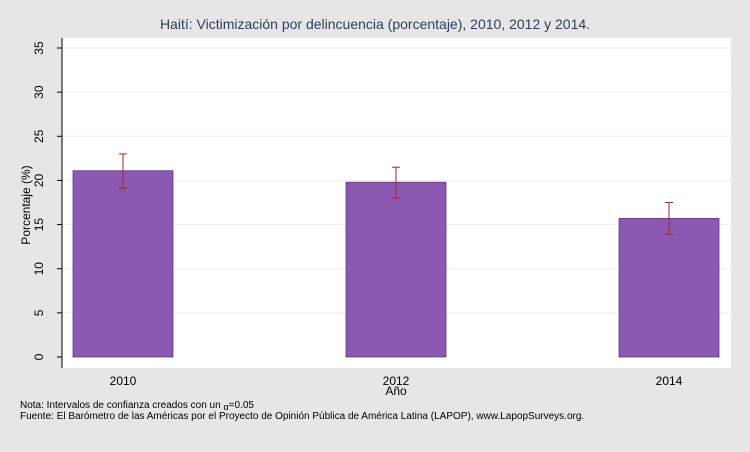 The height and width of the screenshot is (452, 750). I want to click on y-tick-label-25: 25, so click(39, 136).